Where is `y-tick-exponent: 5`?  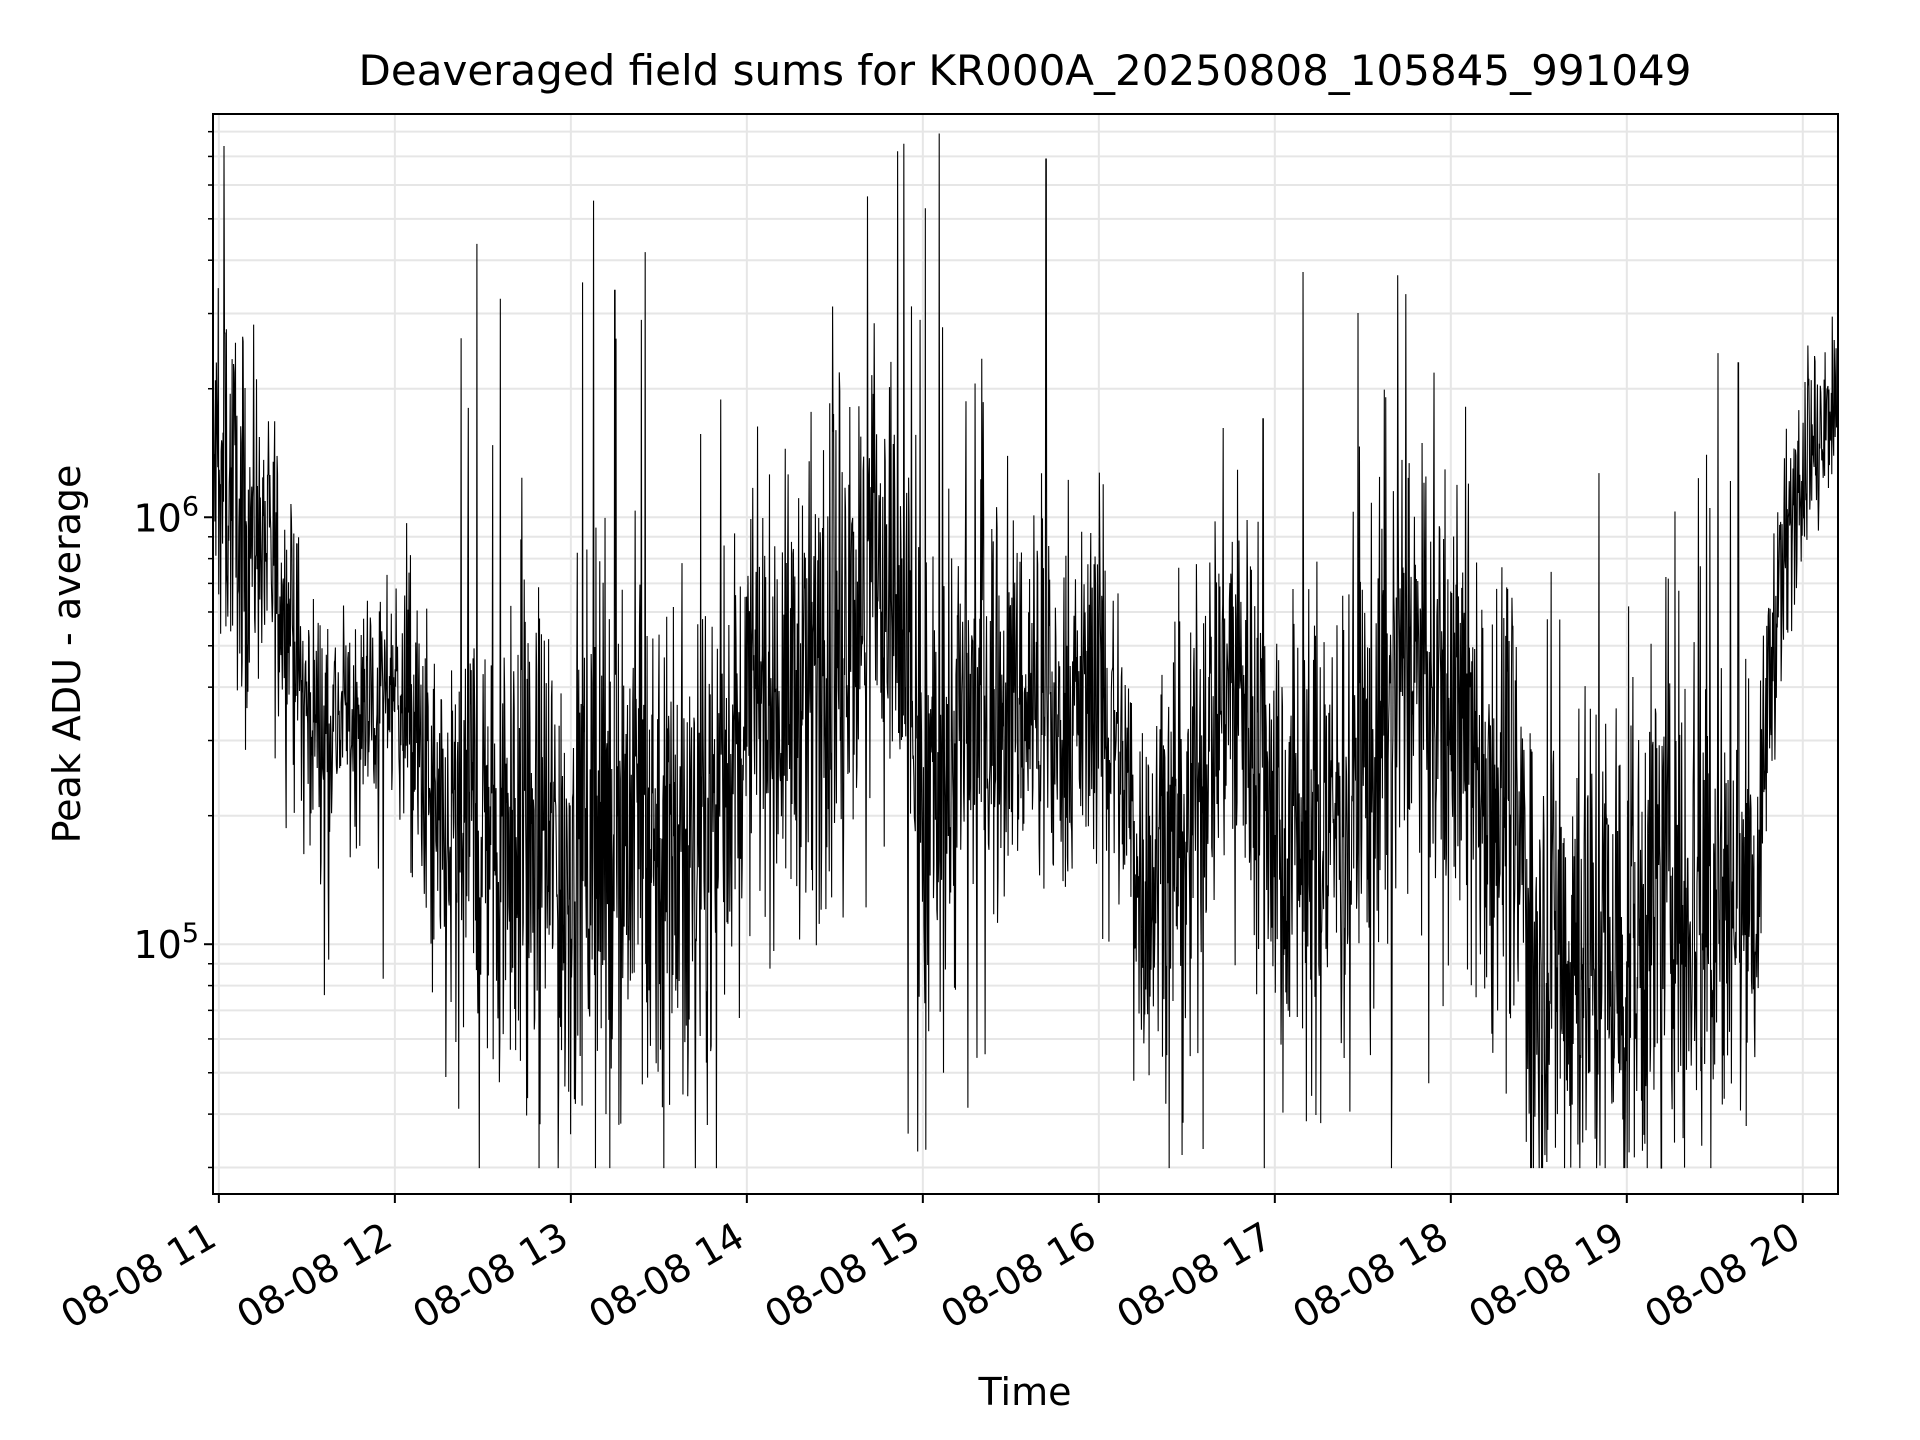 y-tick-exponent: 5 is located at coordinates (190, 933).